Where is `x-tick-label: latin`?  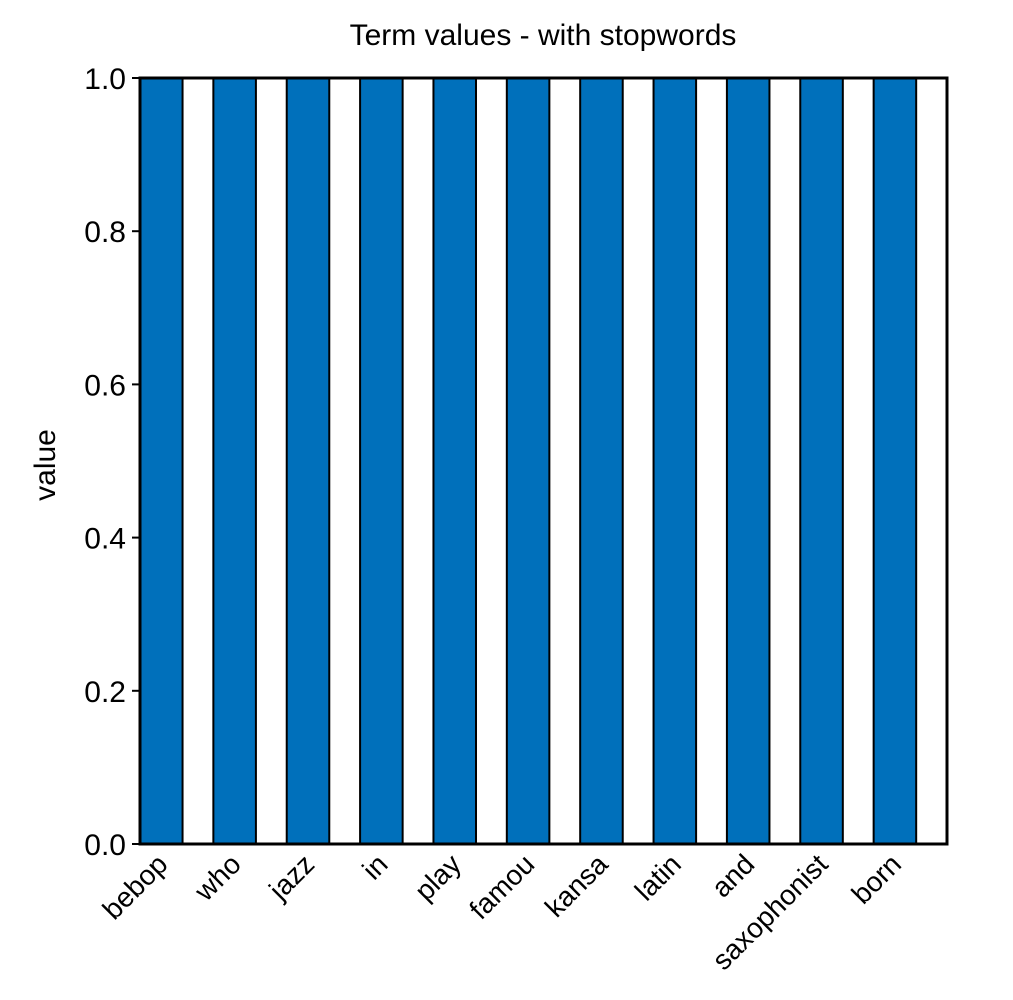
x-tick-label: latin is located at coordinates (658, 877).